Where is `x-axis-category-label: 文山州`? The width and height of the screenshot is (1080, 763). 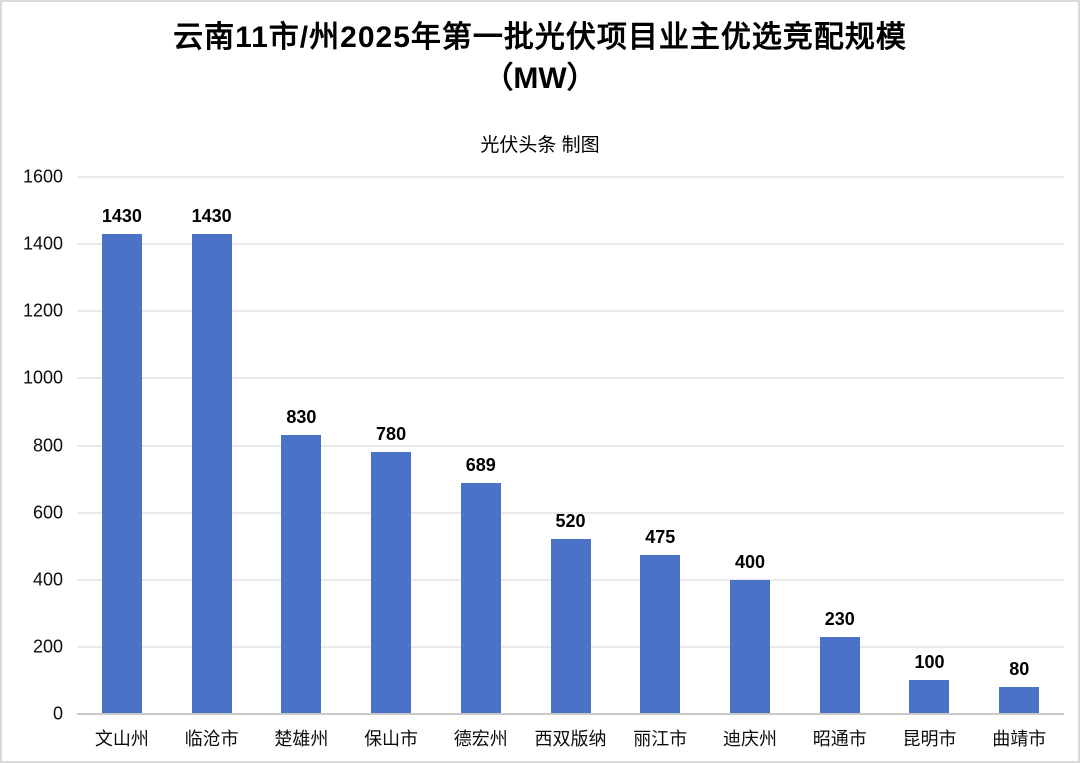 x-axis-category-label: 文山州 is located at coordinates (121, 739).